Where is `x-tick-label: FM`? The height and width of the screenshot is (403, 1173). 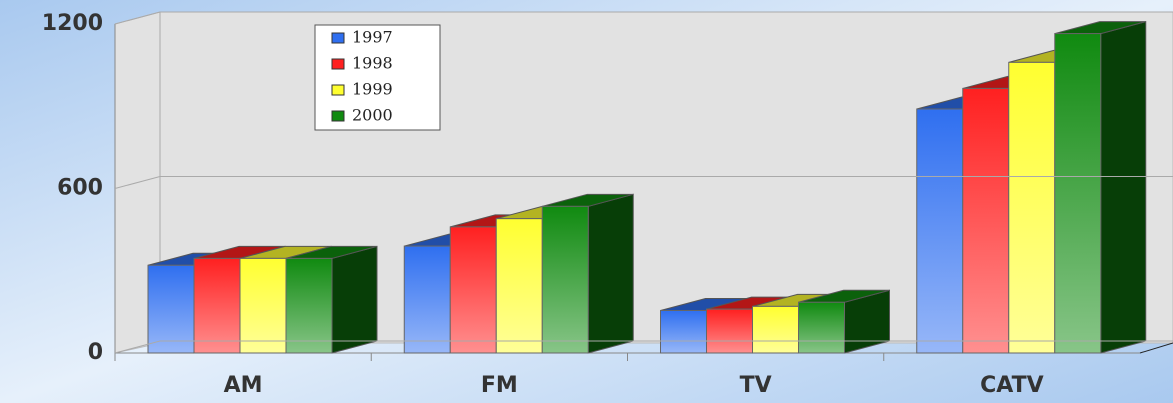
x-tick-label: FM is located at coordinates (499, 385).